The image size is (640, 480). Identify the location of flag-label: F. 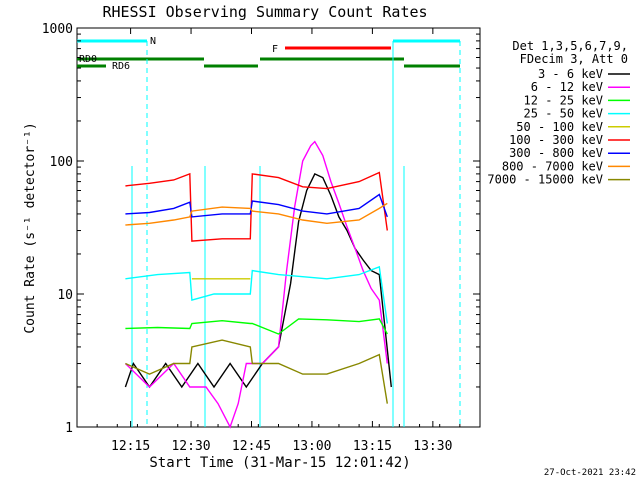
(275, 49).